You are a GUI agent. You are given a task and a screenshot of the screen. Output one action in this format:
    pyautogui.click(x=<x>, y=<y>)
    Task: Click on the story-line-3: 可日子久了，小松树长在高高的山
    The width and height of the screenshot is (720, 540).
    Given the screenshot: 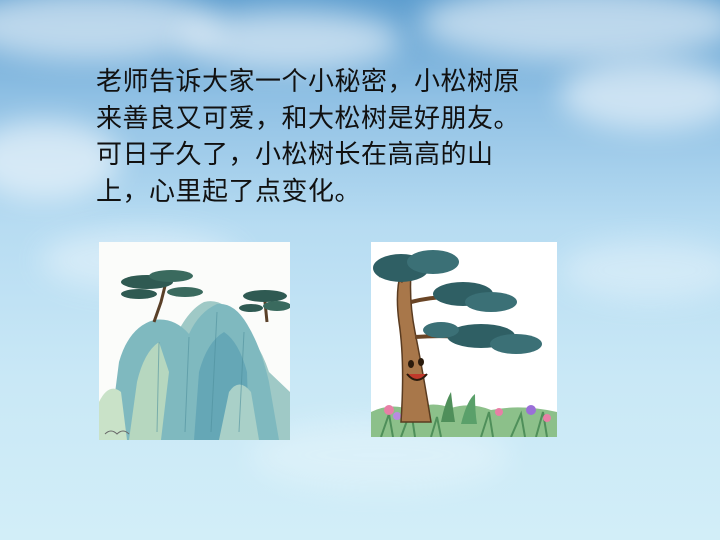 What is the action you would take?
    pyautogui.click(x=295, y=155)
    